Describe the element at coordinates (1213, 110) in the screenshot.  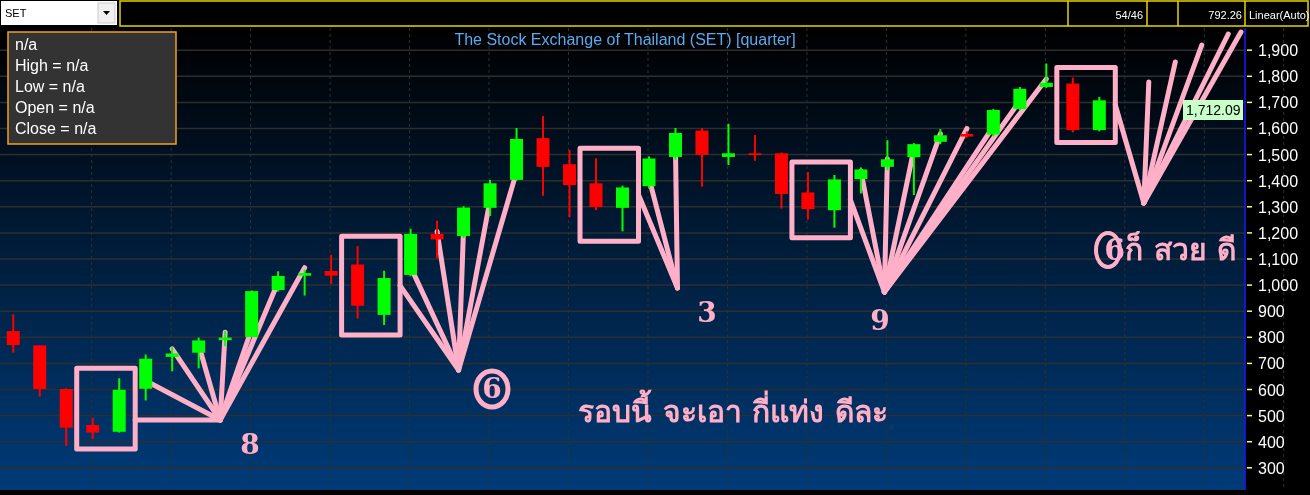
I see `annotation: 1,712.09` at that location.